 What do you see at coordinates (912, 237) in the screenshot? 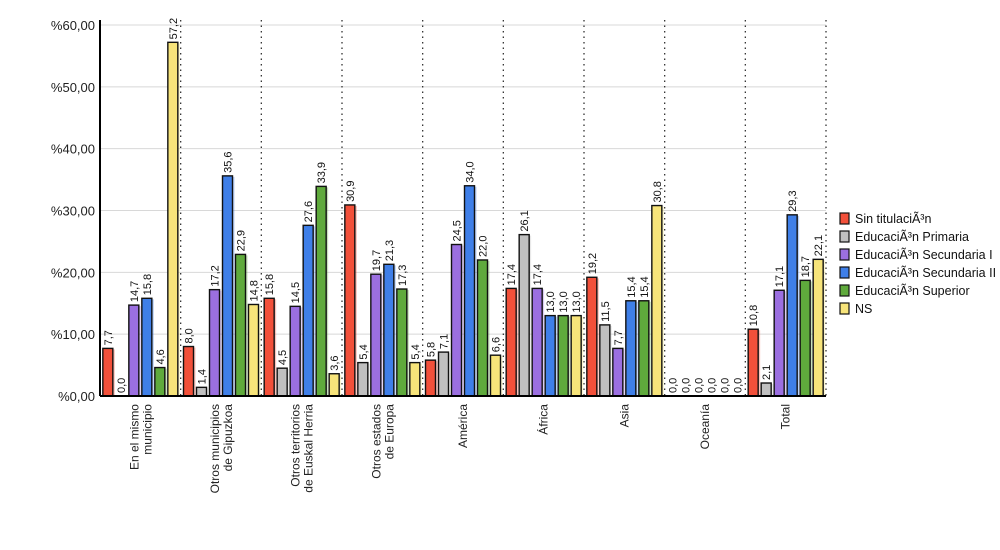
I see `legend-label: EducaciÃ³n Primaria` at bounding box center [912, 237].